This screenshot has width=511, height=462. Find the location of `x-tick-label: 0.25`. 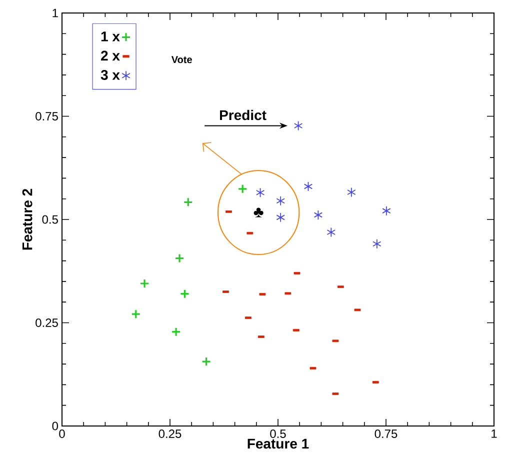

x-tick-label: 0.25 is located at coordinates (170, 434).